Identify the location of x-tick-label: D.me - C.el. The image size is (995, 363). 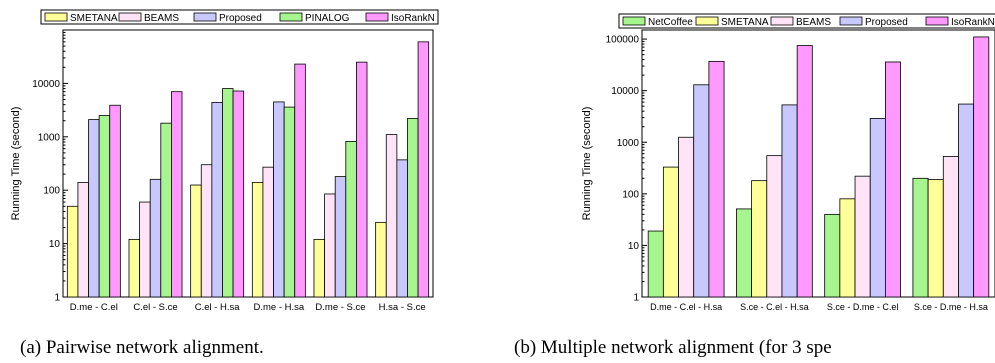
(94, 307).